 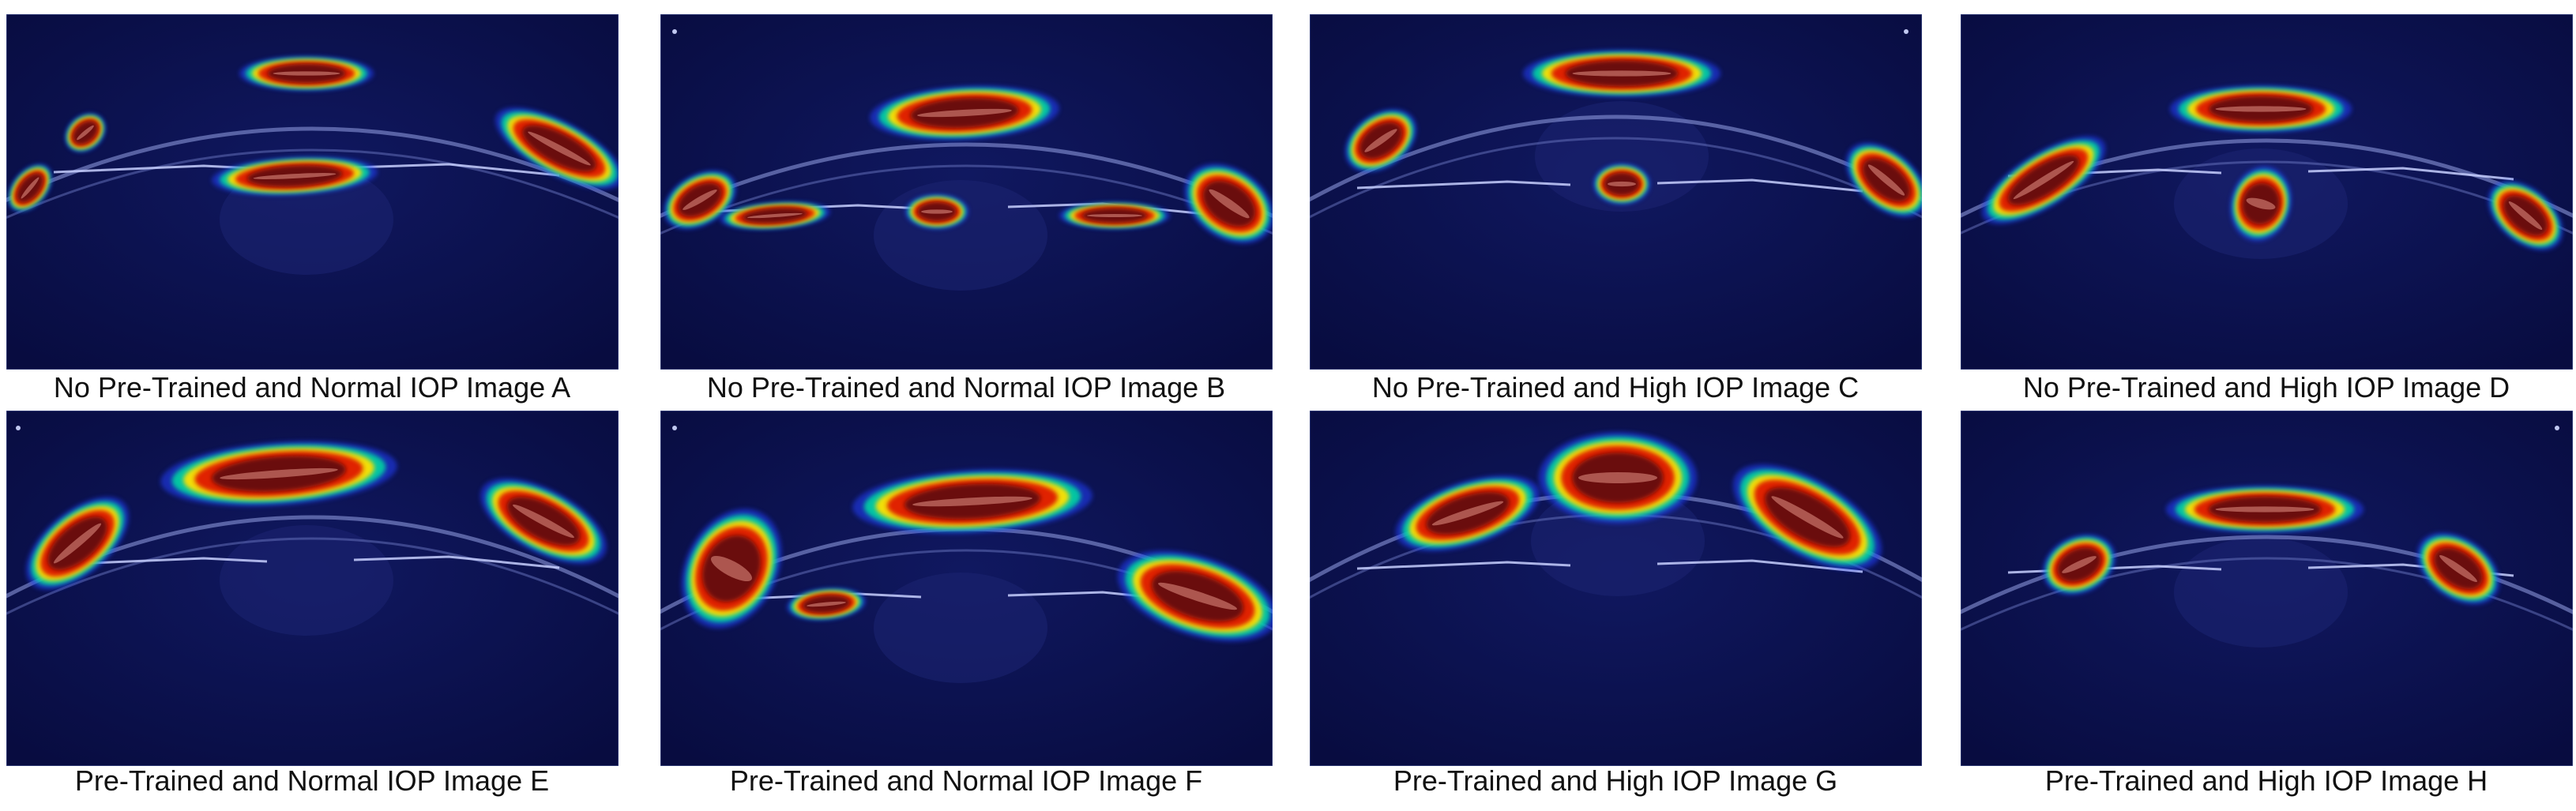 I want to click on heatmap-panel-c, so click(x=1616, y=192).